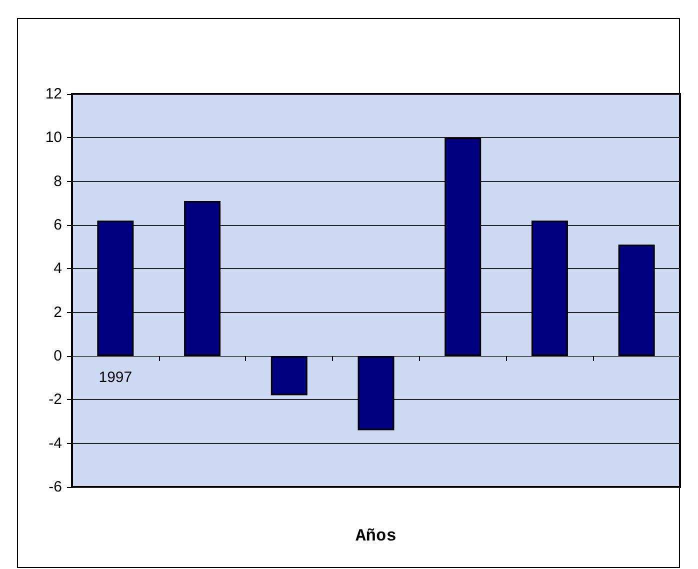 This screenshot has height=569, width=698. I want to click on y-tick-label: -4, so click(55, 443).